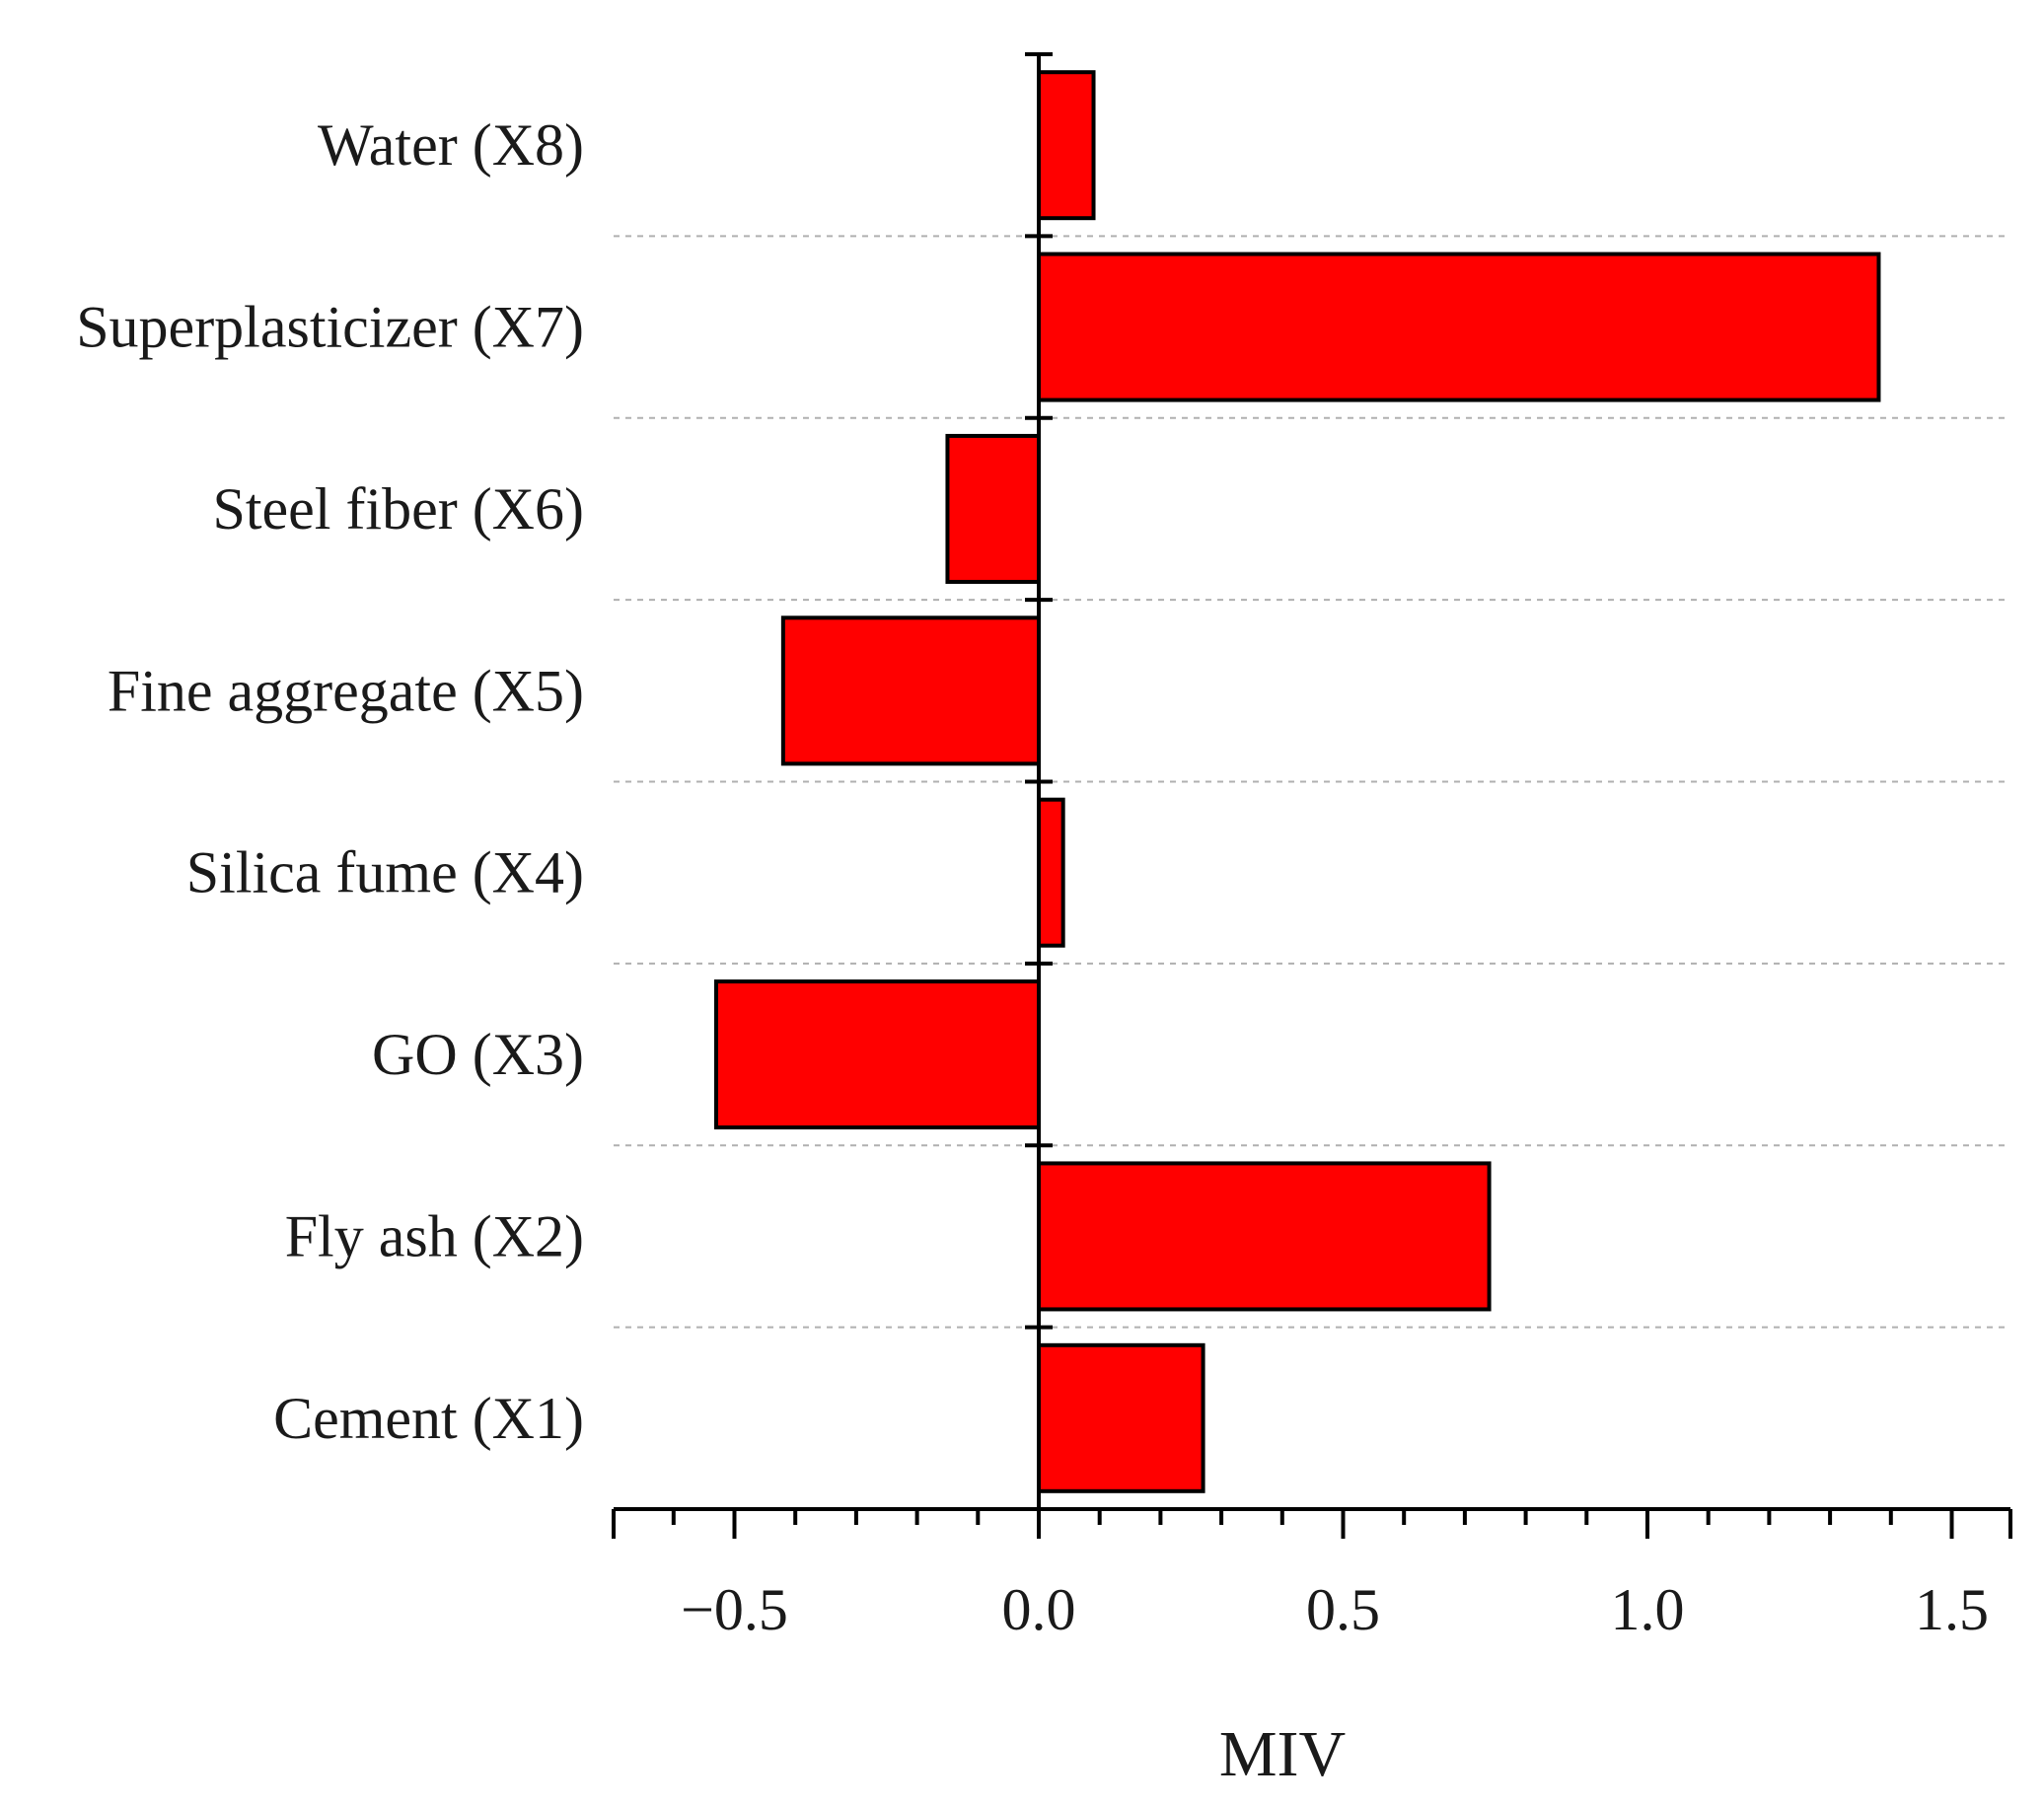 Image resolution: width=2044 pixels, height=1806 pixels. What do you see at coordinates (478, 1054) in the screenshot?
I see `category-label: GO (X3)` at bounding box center [478, 1054].